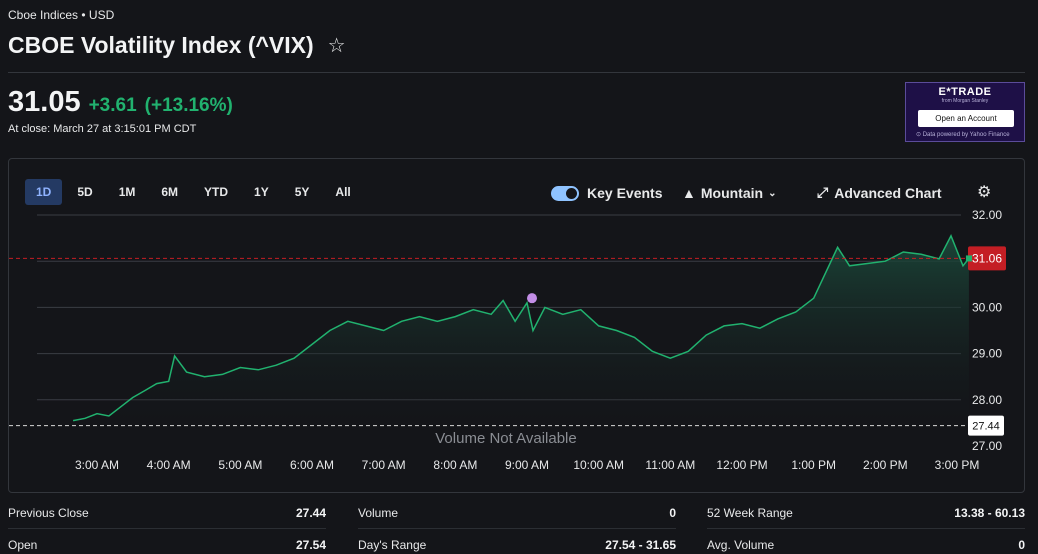 This screenshot has width=1038, height=554. I want to click on price-row: 31.05 +3.61 (+13.16%), so click(120, 102).